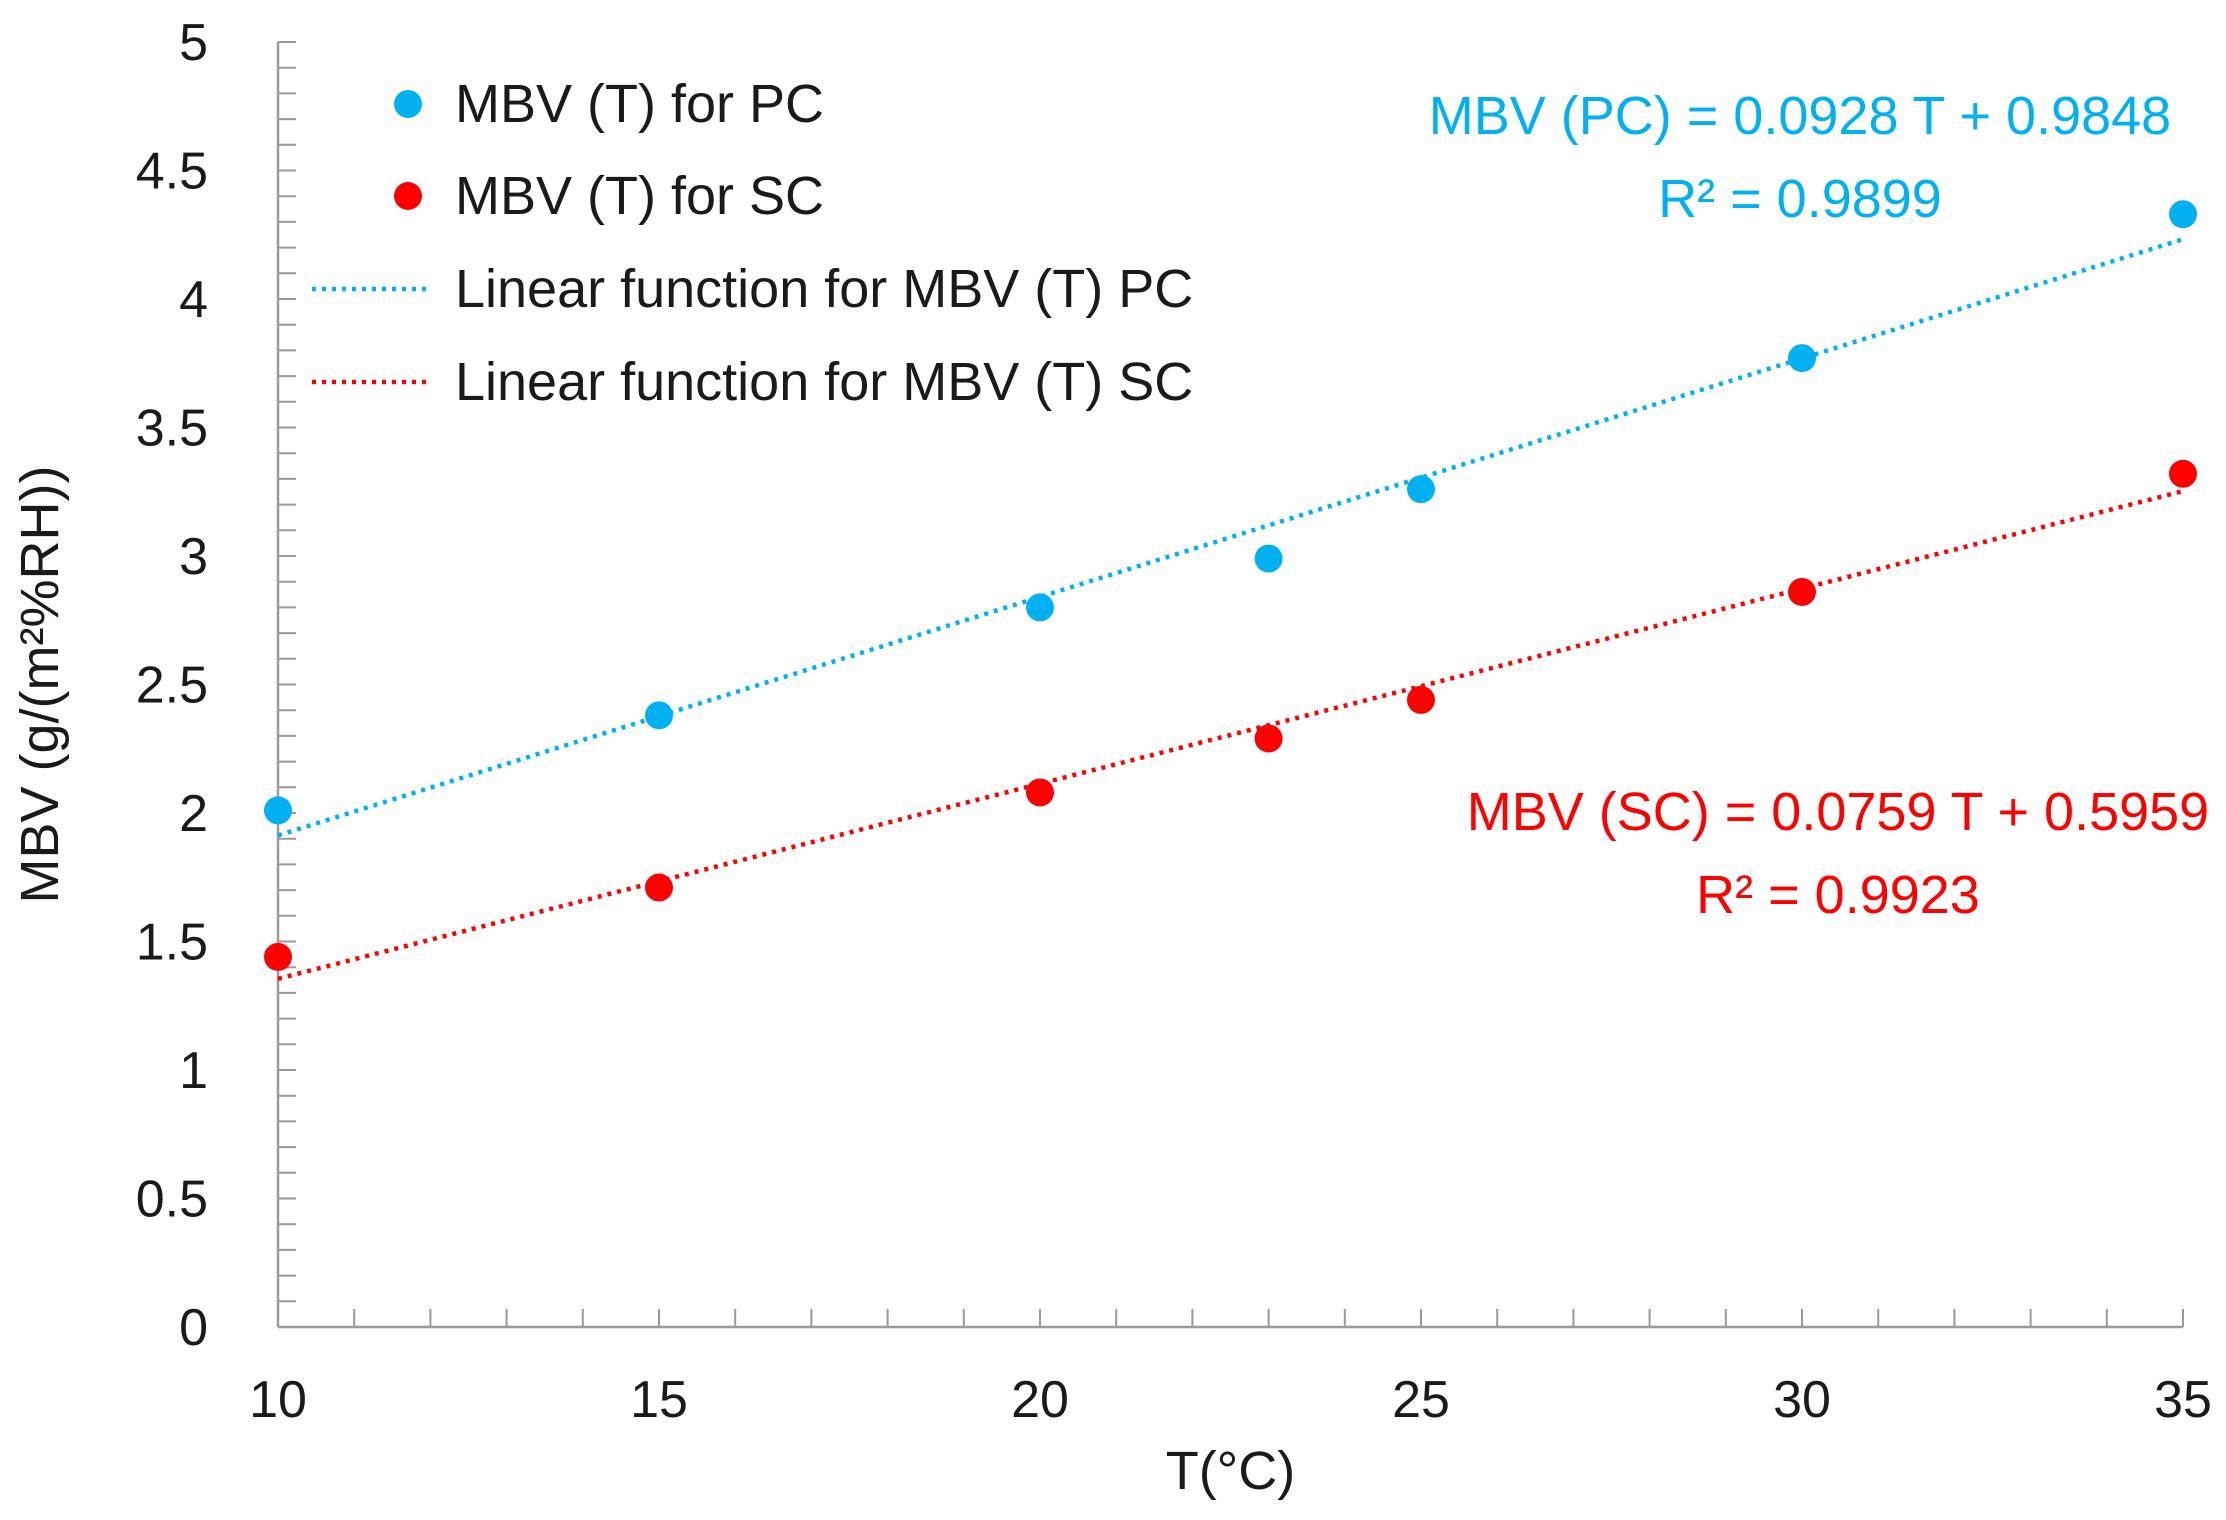  I want to click on x-axis-title: T(°C), so click(1231, 1471).